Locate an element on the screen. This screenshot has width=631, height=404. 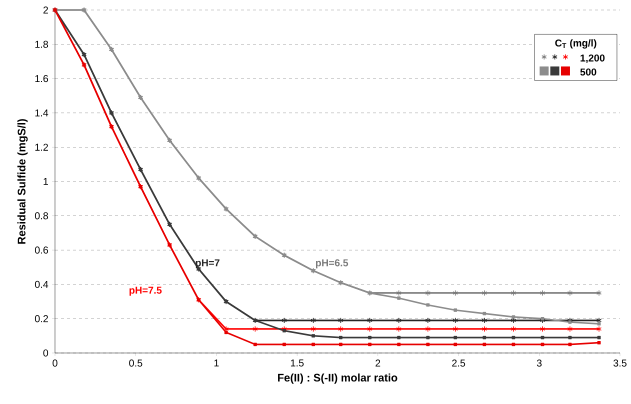
y-tick-label: 0 is located at coordinates (45, 353).